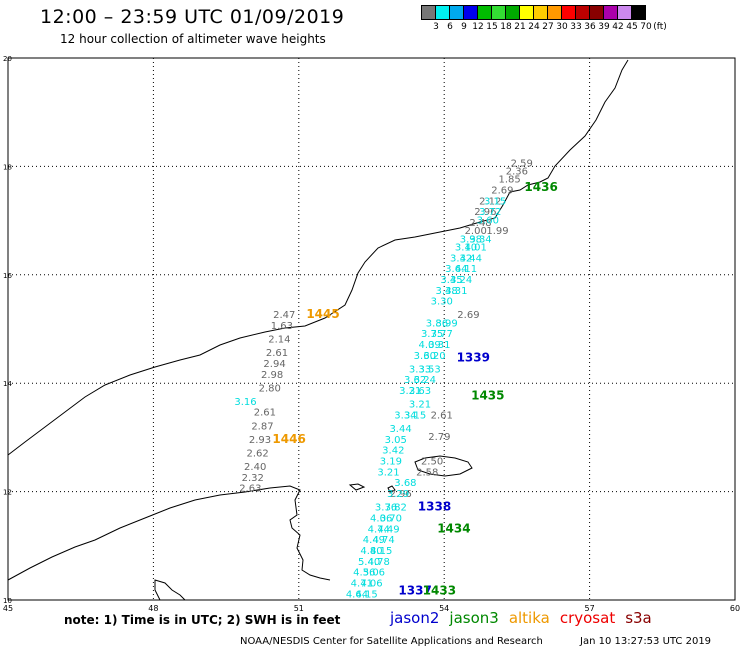 The width and height of the screenshot is (740, 650). What do you see at coordinates (420, 391) in the screenshot?
I see `cyan-wave-value: 3.63` at bounding box center [420, 391].